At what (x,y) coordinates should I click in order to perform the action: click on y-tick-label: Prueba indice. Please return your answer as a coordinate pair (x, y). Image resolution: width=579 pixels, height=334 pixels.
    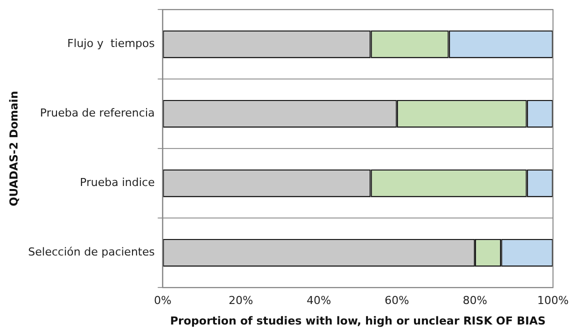
    Looking at the image, I should click on (117, 183).